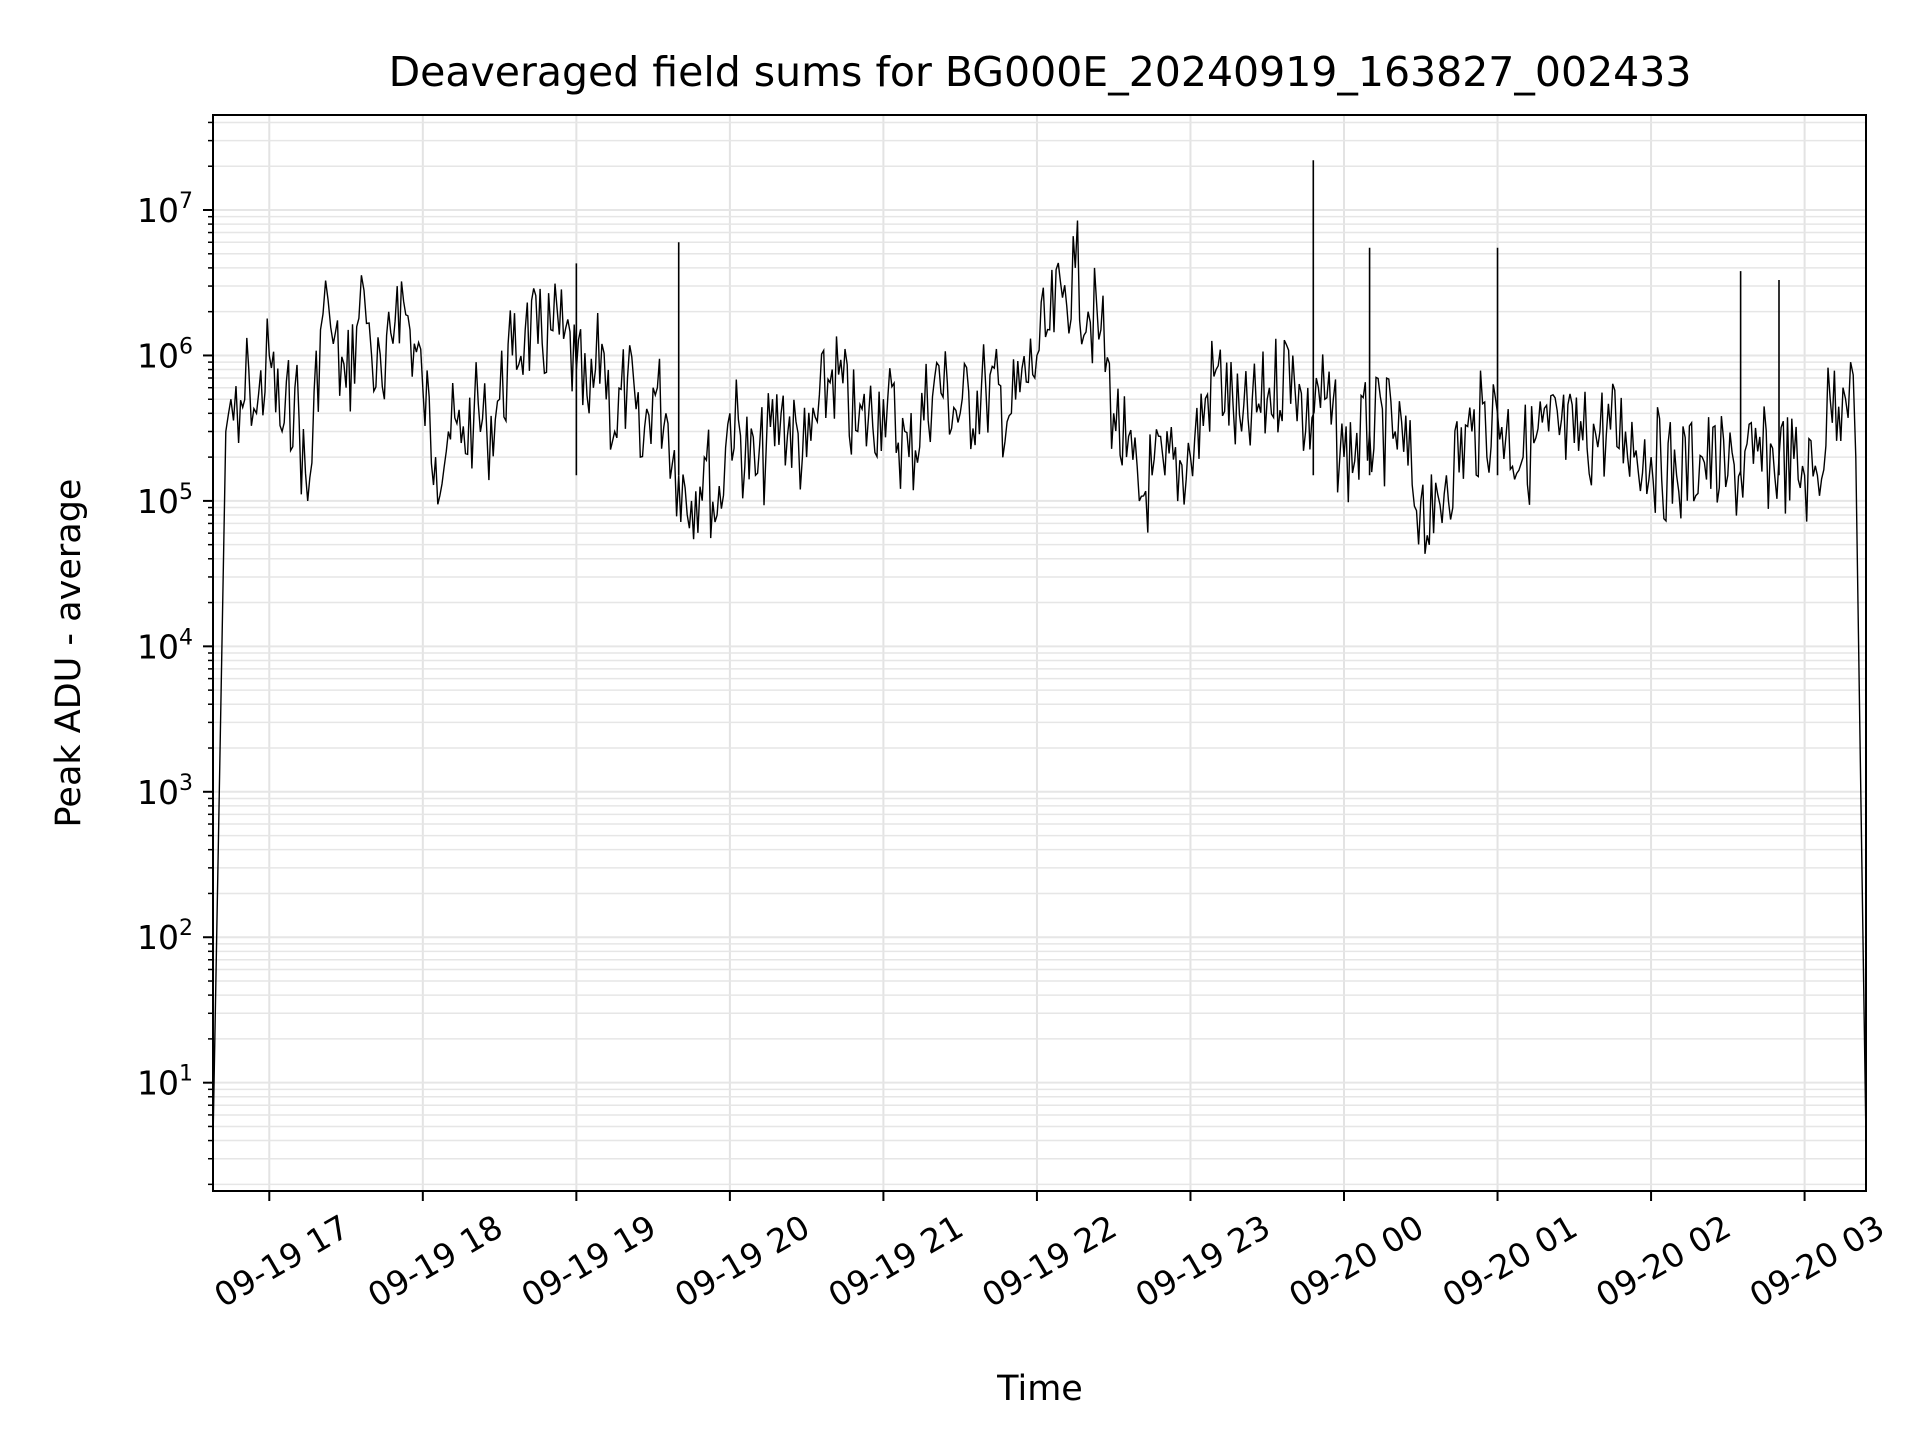 This screenshot has width=1920, height=1440. I want to click on y-tick-label: 106, so click(165, 354).